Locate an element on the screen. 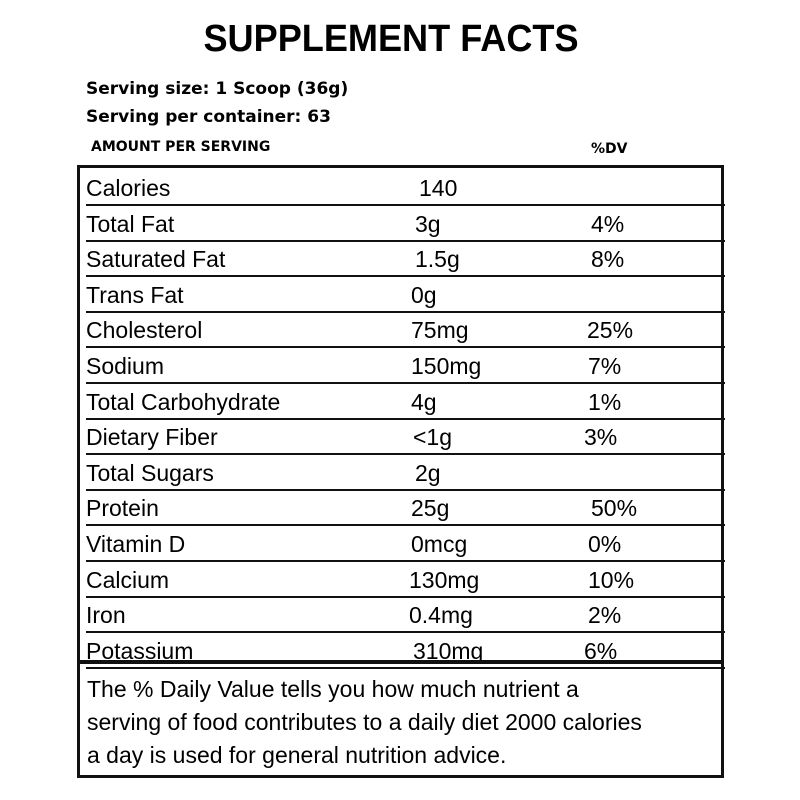 The width and height of the screenshot is (800, 800). nutrient-name: Cholesterol is located at coordinates (144, 330).